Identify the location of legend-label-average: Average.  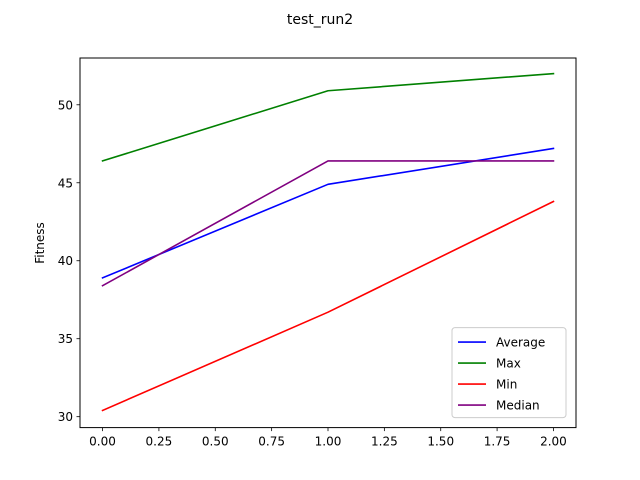
(520, 343).